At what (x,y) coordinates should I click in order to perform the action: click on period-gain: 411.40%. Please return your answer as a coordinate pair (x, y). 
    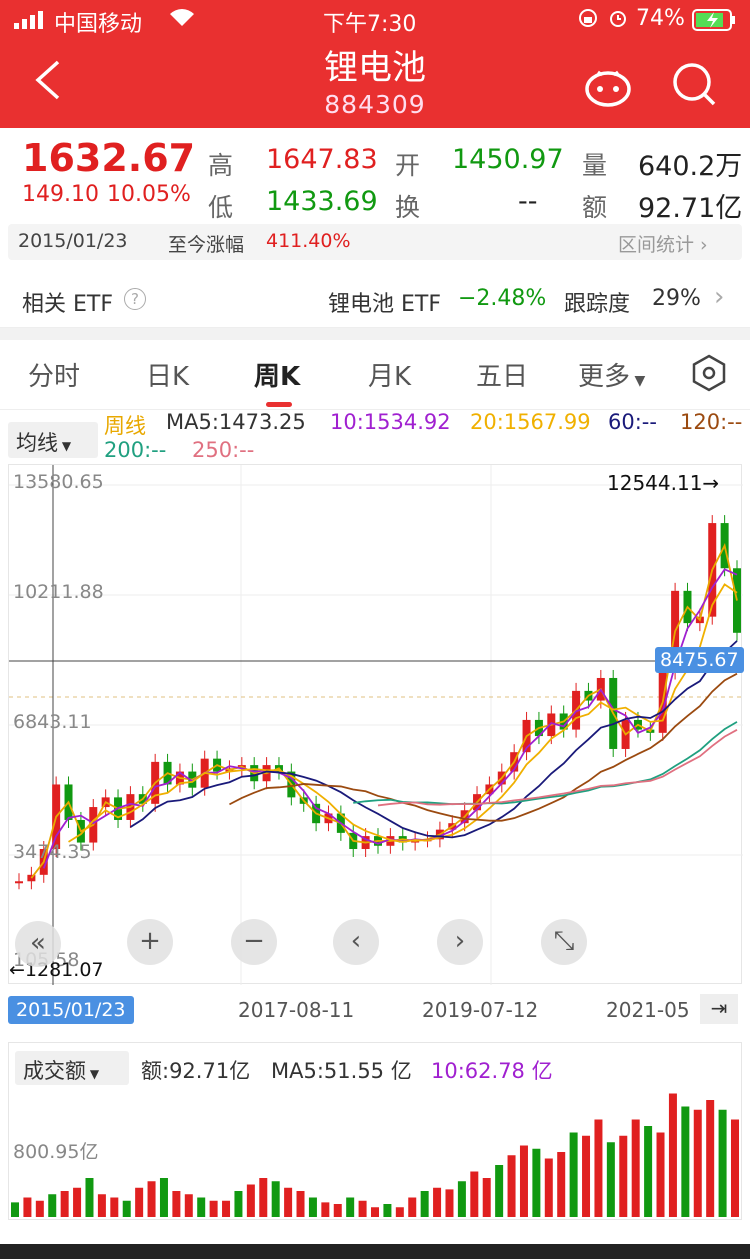
    Looking at the image, I should click on (308, 241).